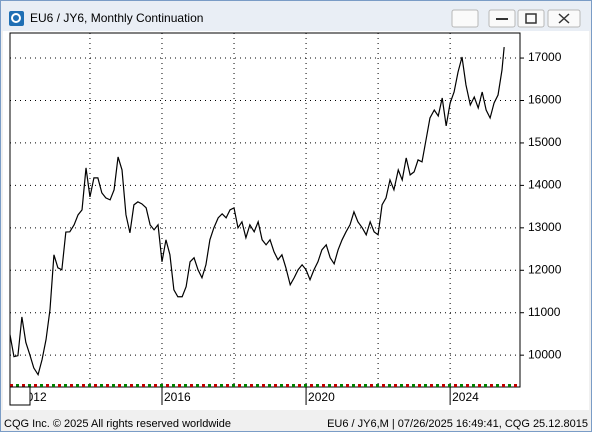 This screenshot has height=432, width=592. Describe the element at coordinates (545, 142) in the screenshot. I see `y-tick-label: 15000` at that location.